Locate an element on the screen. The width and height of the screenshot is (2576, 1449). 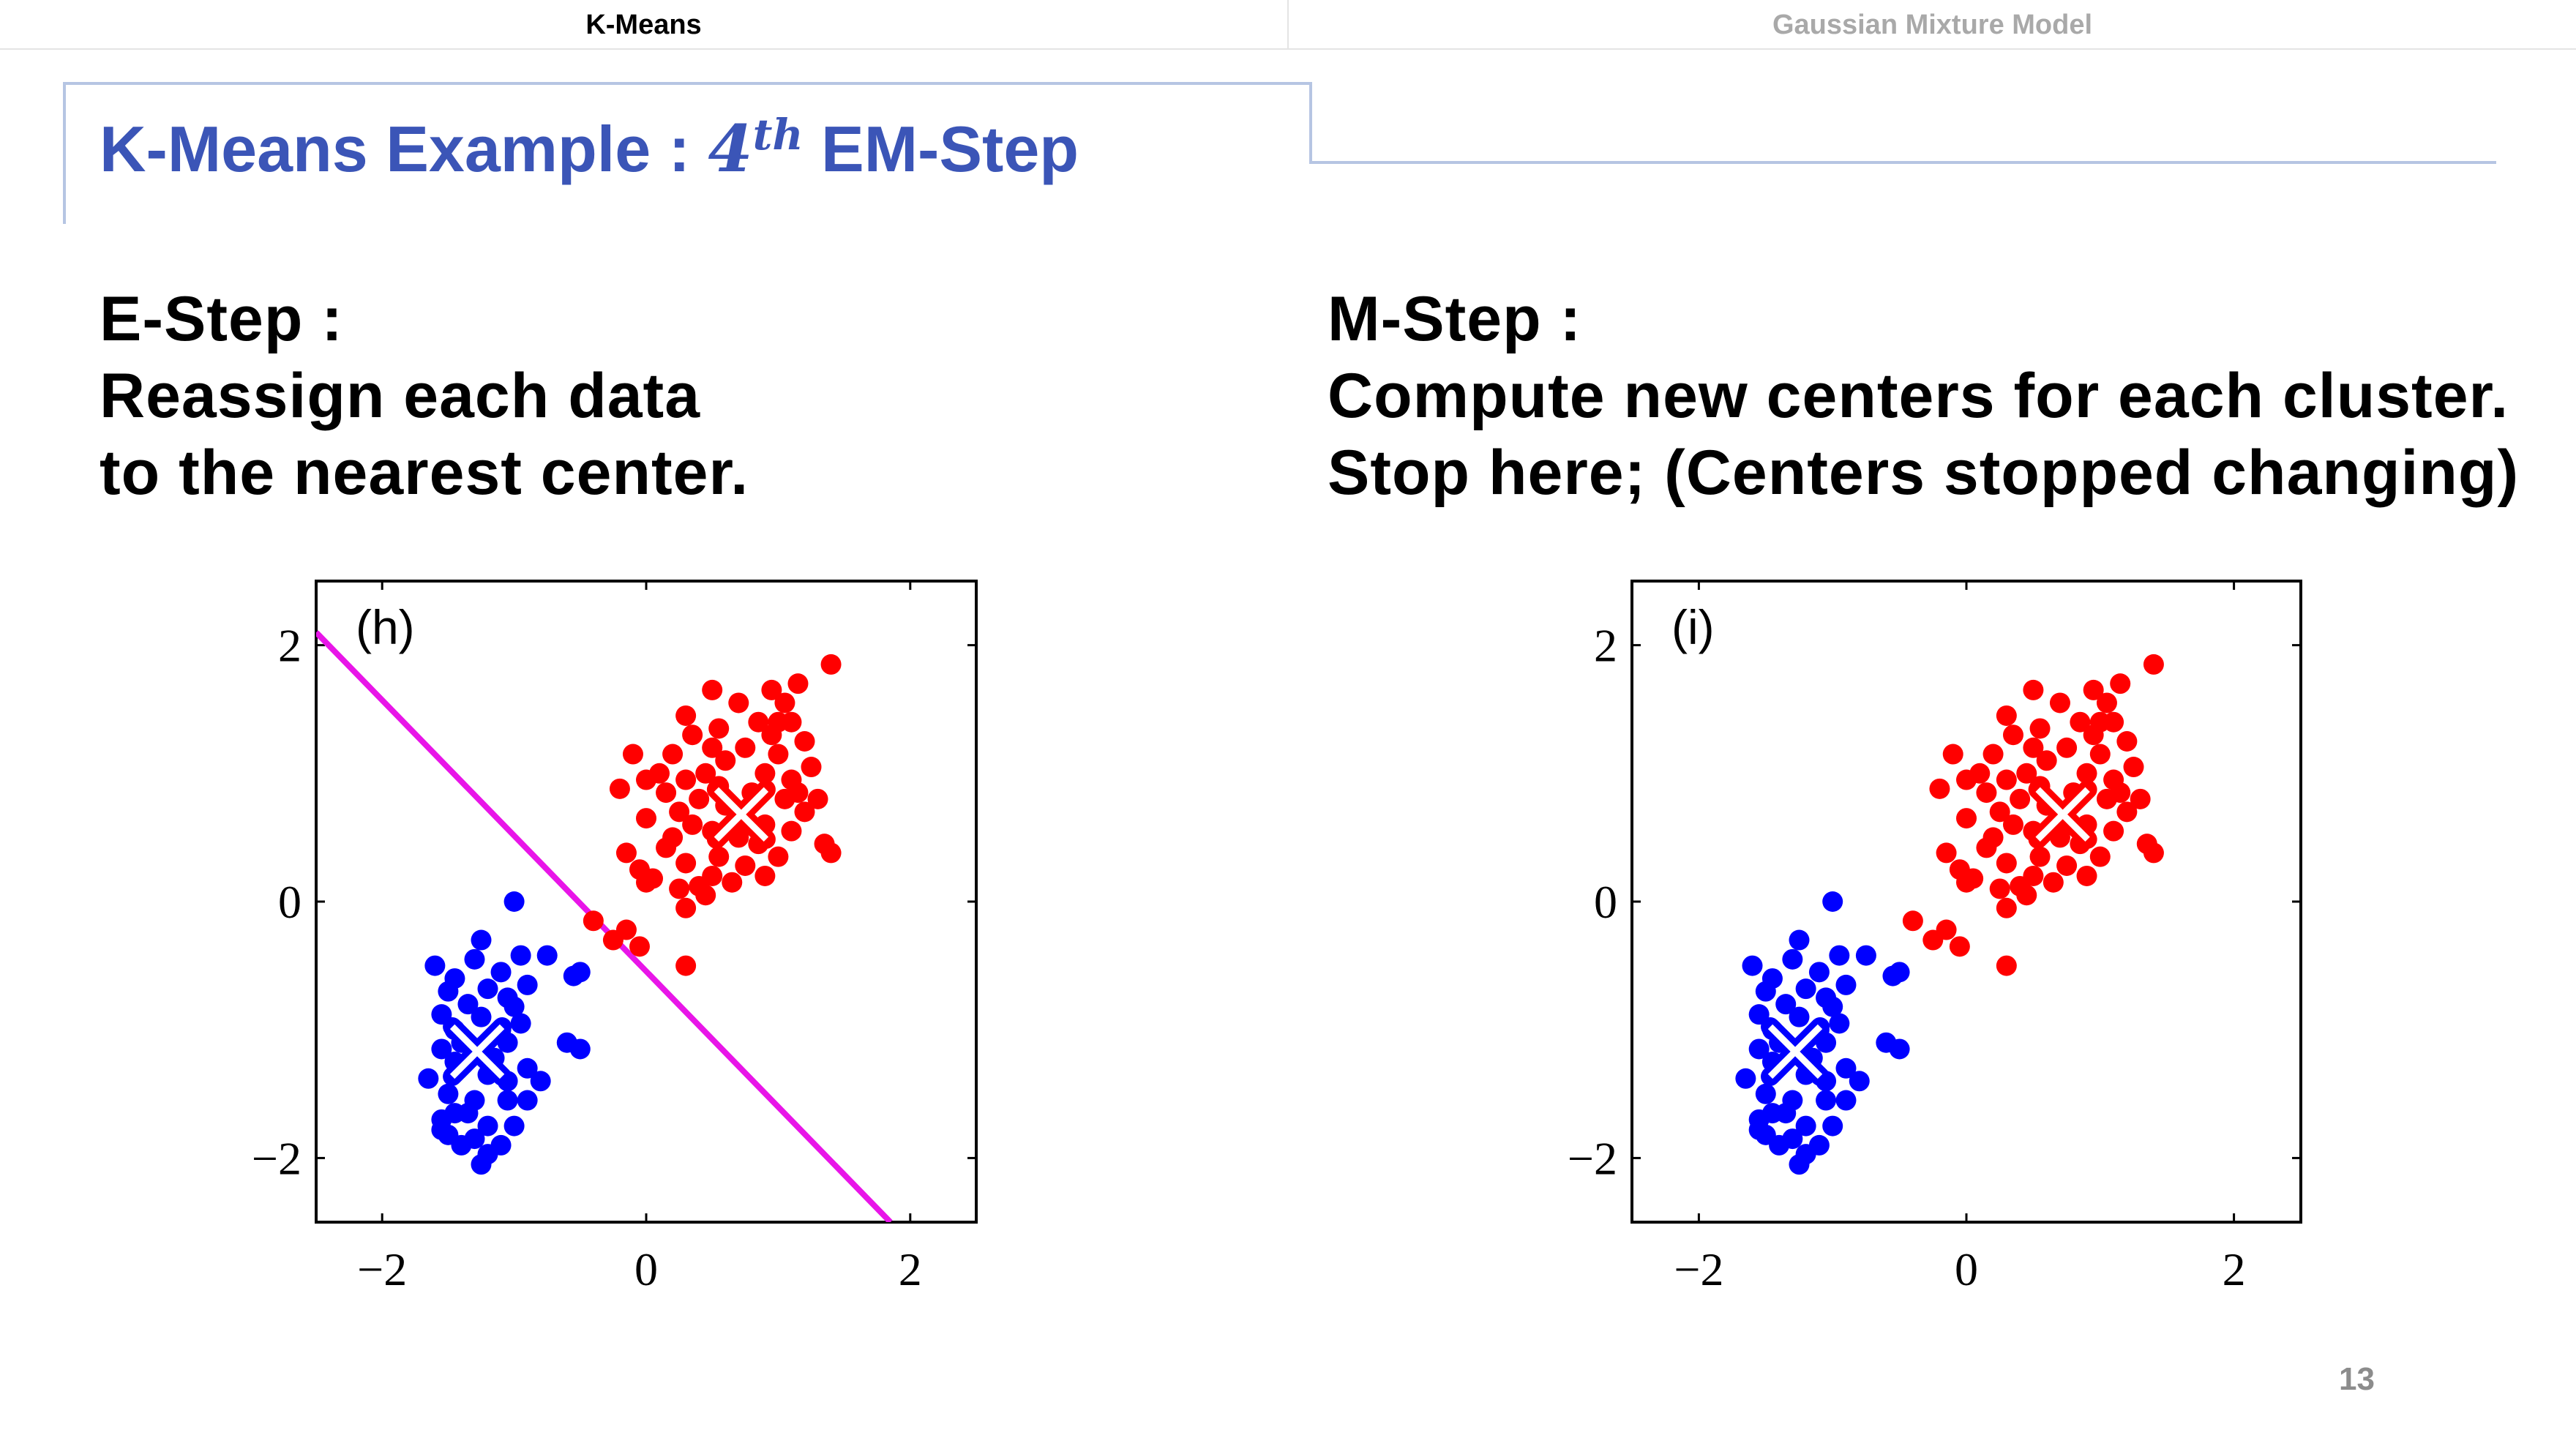
x-tick-label: 2 is located at coordinates (2234, 1269).